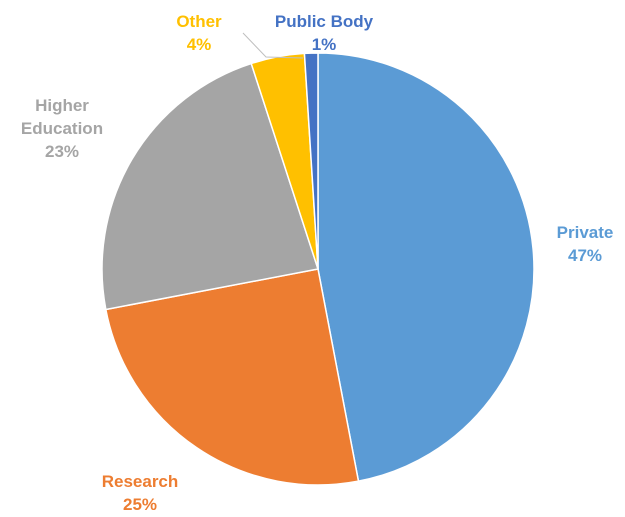 The image size is (625, 517). I want to click on slice-label-higher-education: Higher Education 23%, so click(62, 128).